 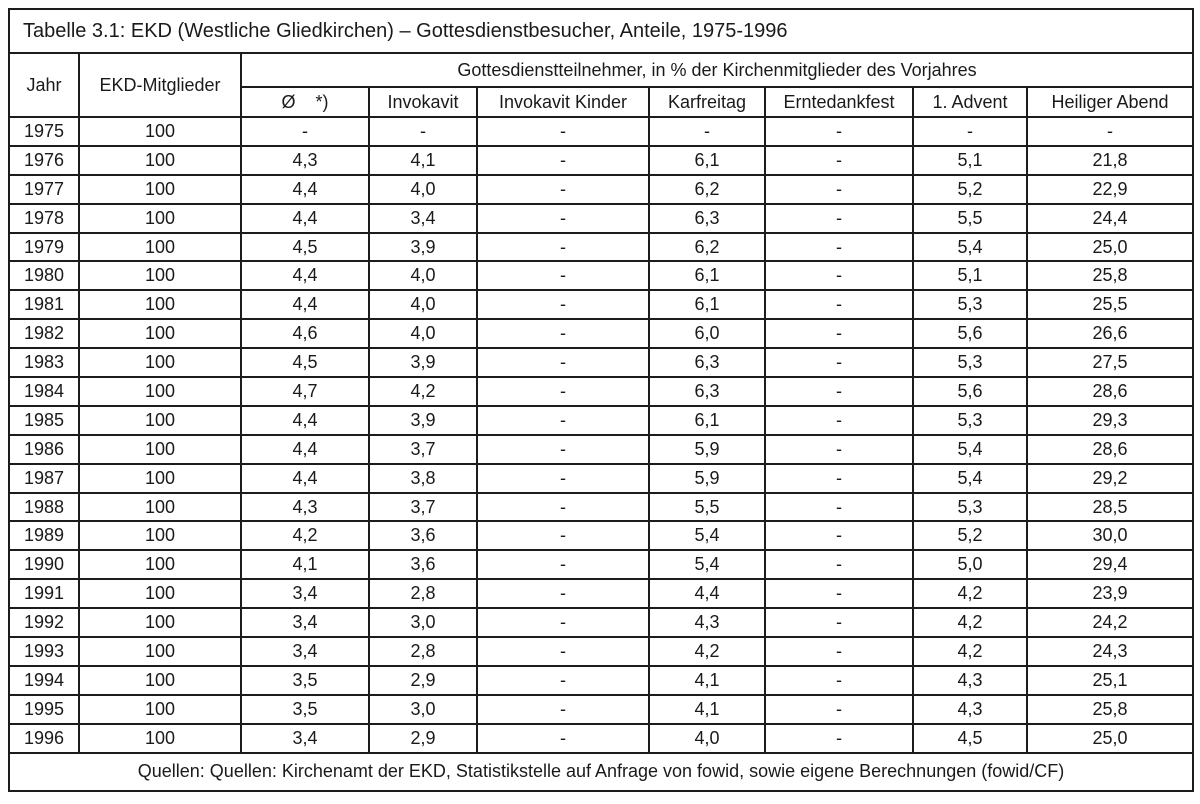 I want to click on year-cell: 1979, so click(x=44, y=247).